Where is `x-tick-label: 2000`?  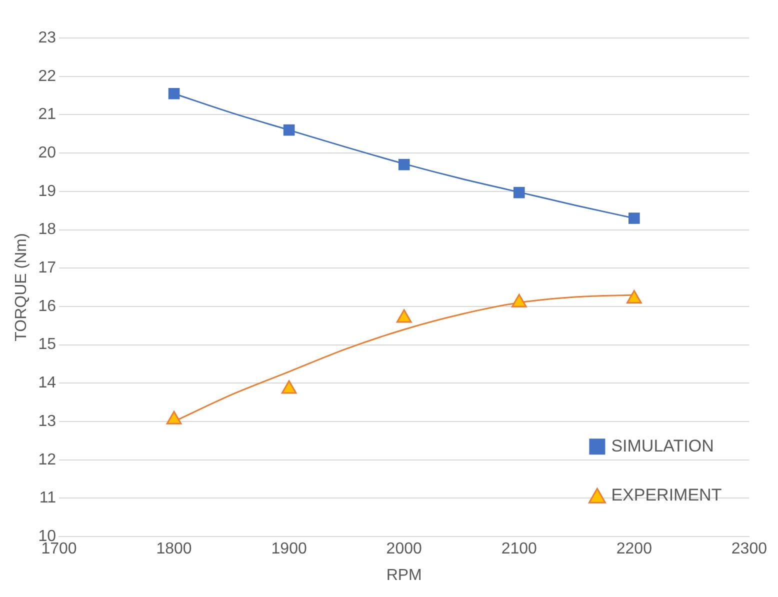
x-tick-label: 2000 is located at coordinates (404, 549).